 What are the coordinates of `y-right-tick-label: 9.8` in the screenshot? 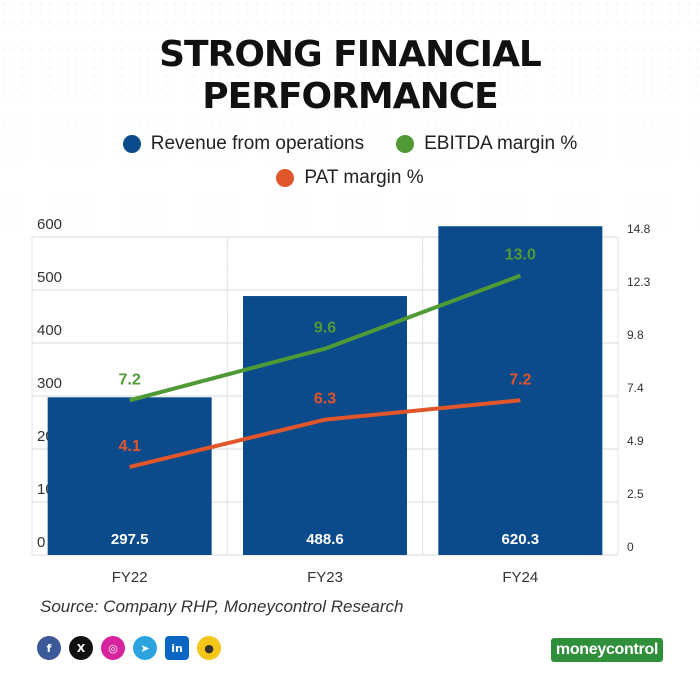 It's located at (635, 335).